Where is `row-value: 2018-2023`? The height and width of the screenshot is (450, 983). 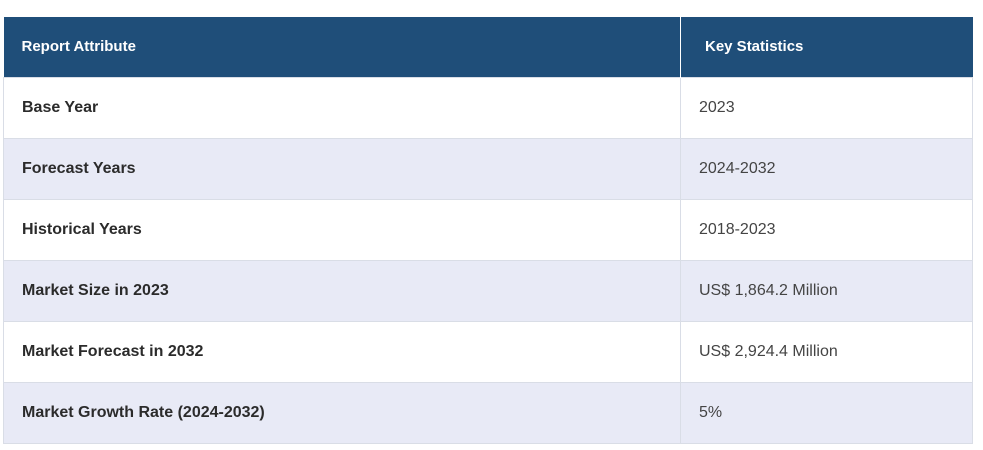 row-value: 2018-2023 is located at coordinates (826, 229).